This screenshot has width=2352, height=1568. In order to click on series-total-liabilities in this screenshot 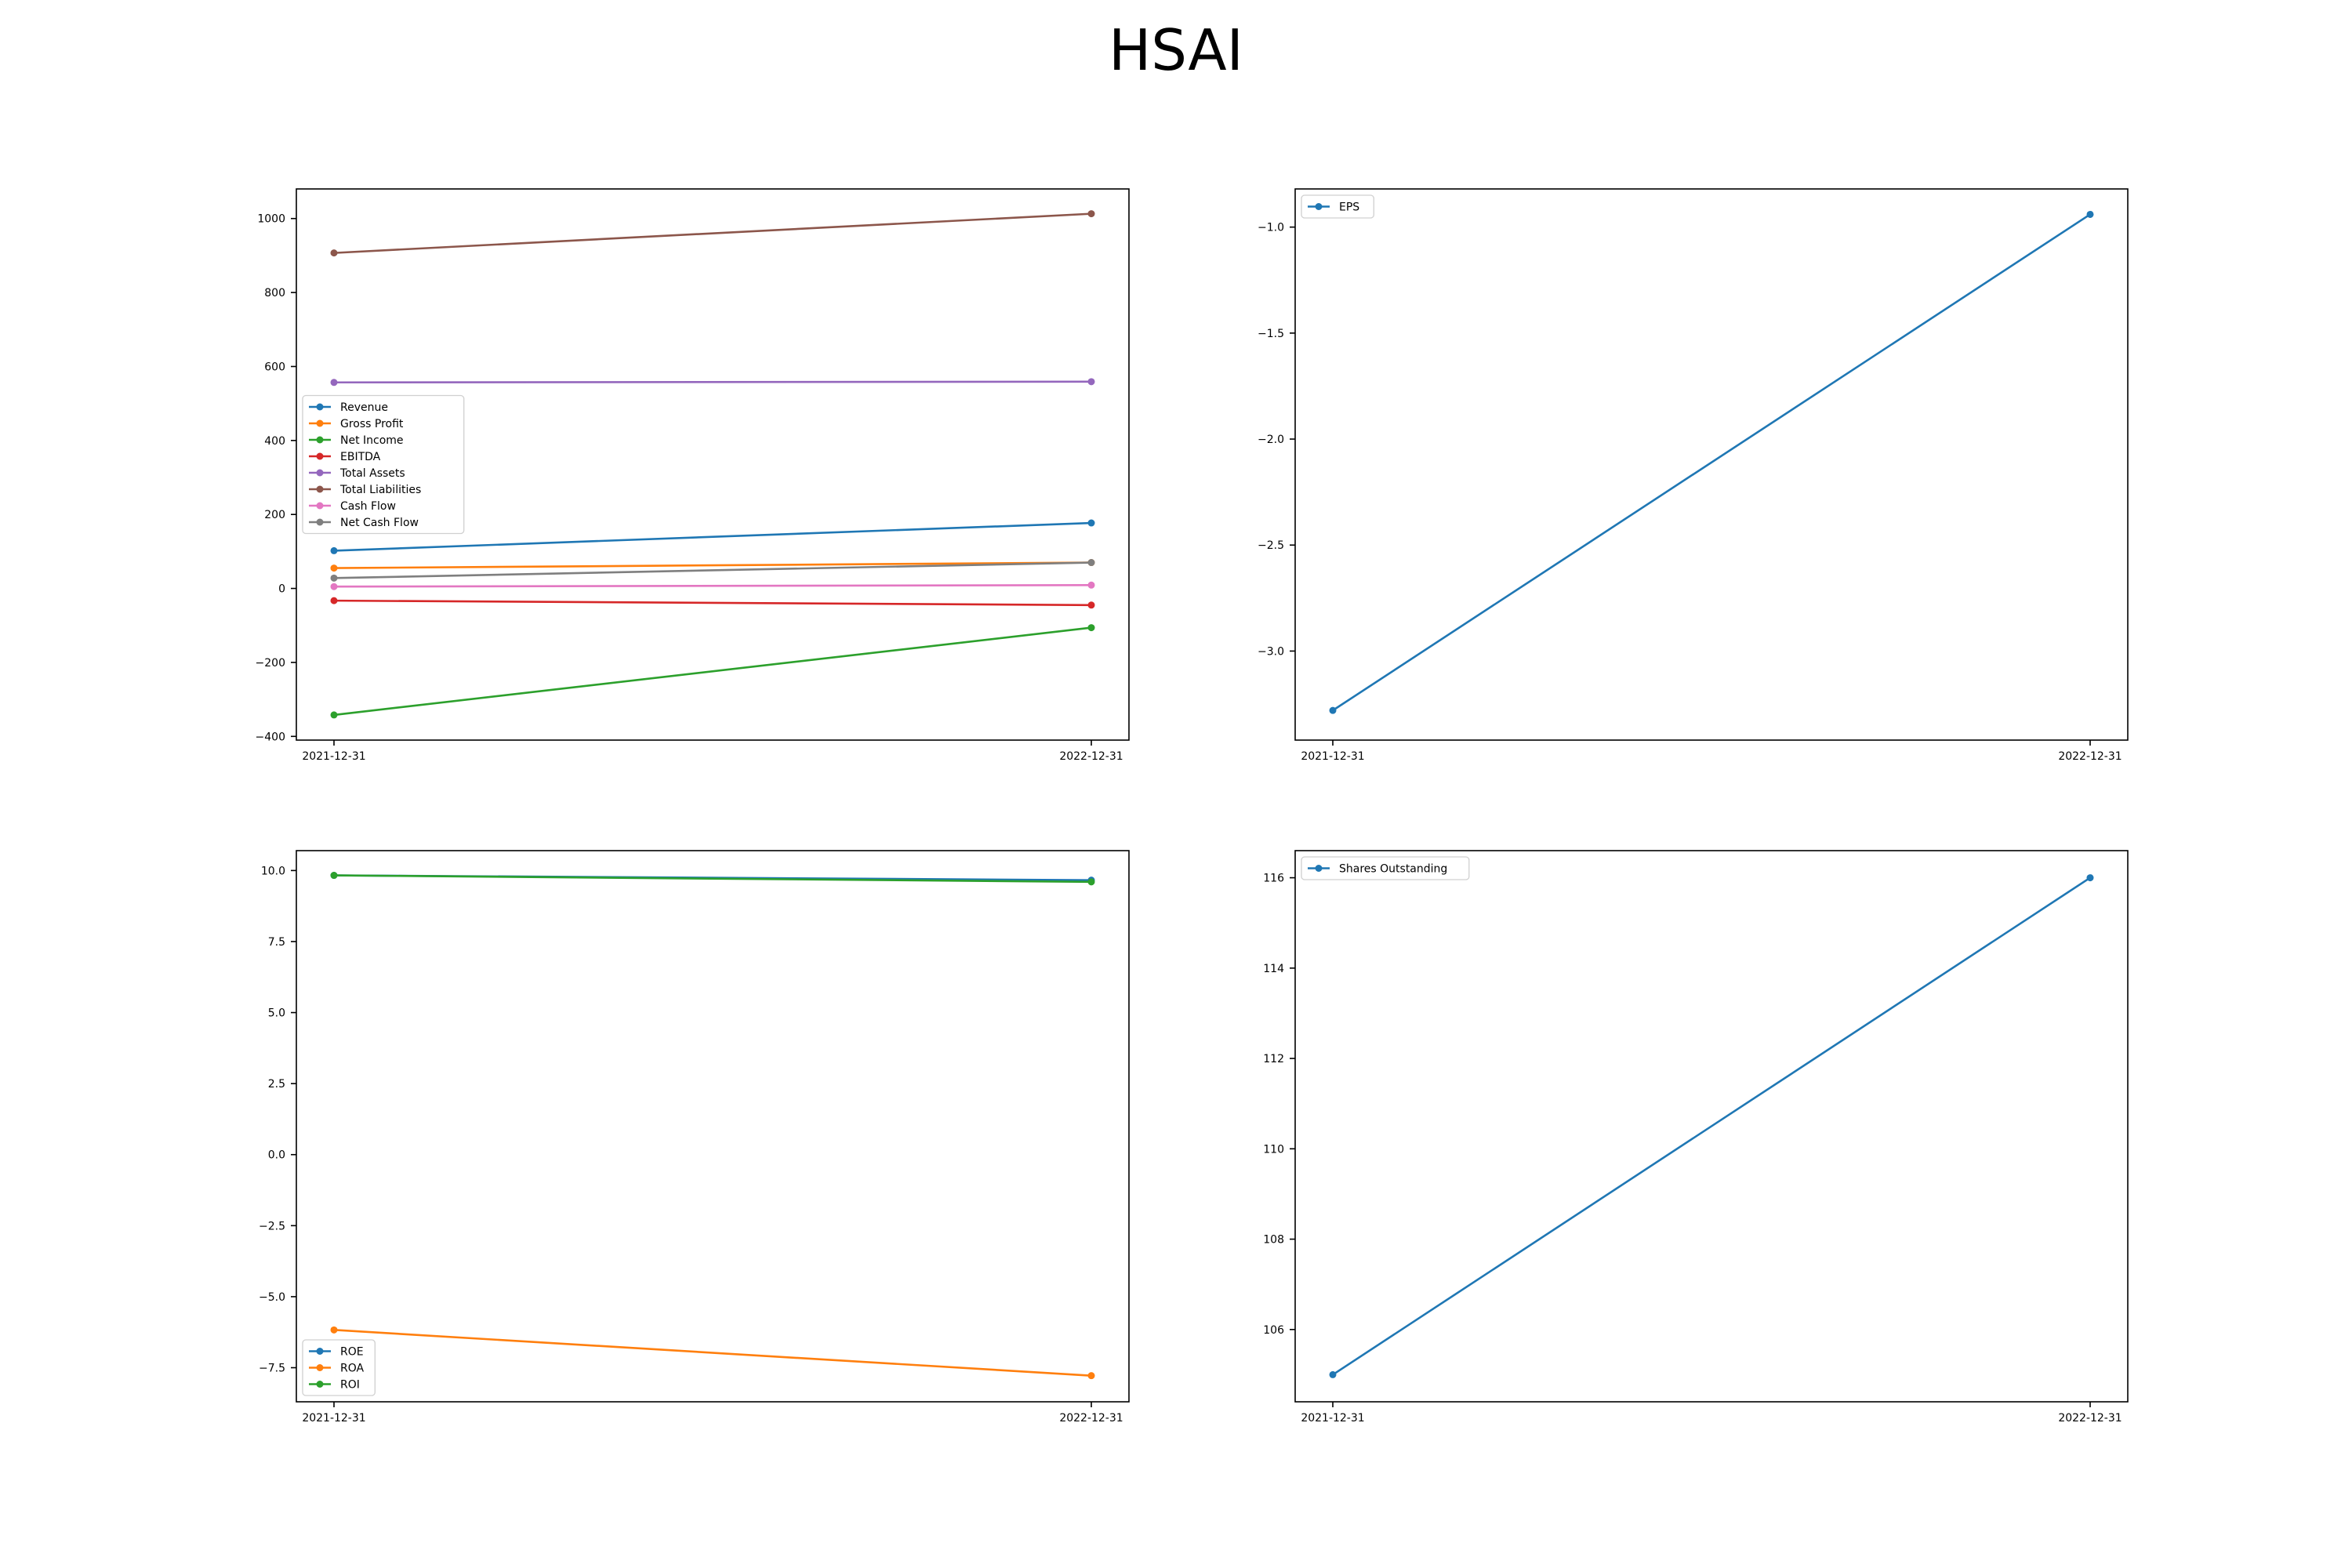, I will do `click(712, 233)`.